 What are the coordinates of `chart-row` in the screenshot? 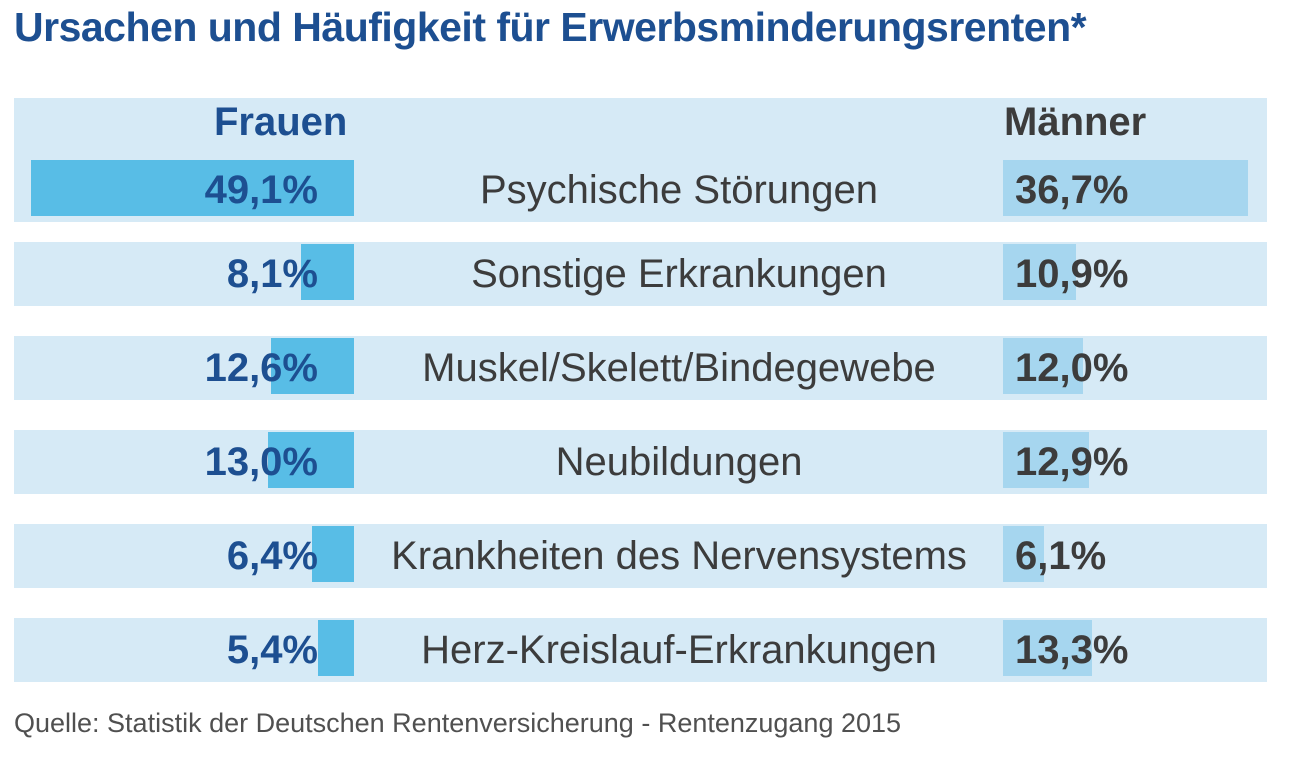 It's located at (640, 556).